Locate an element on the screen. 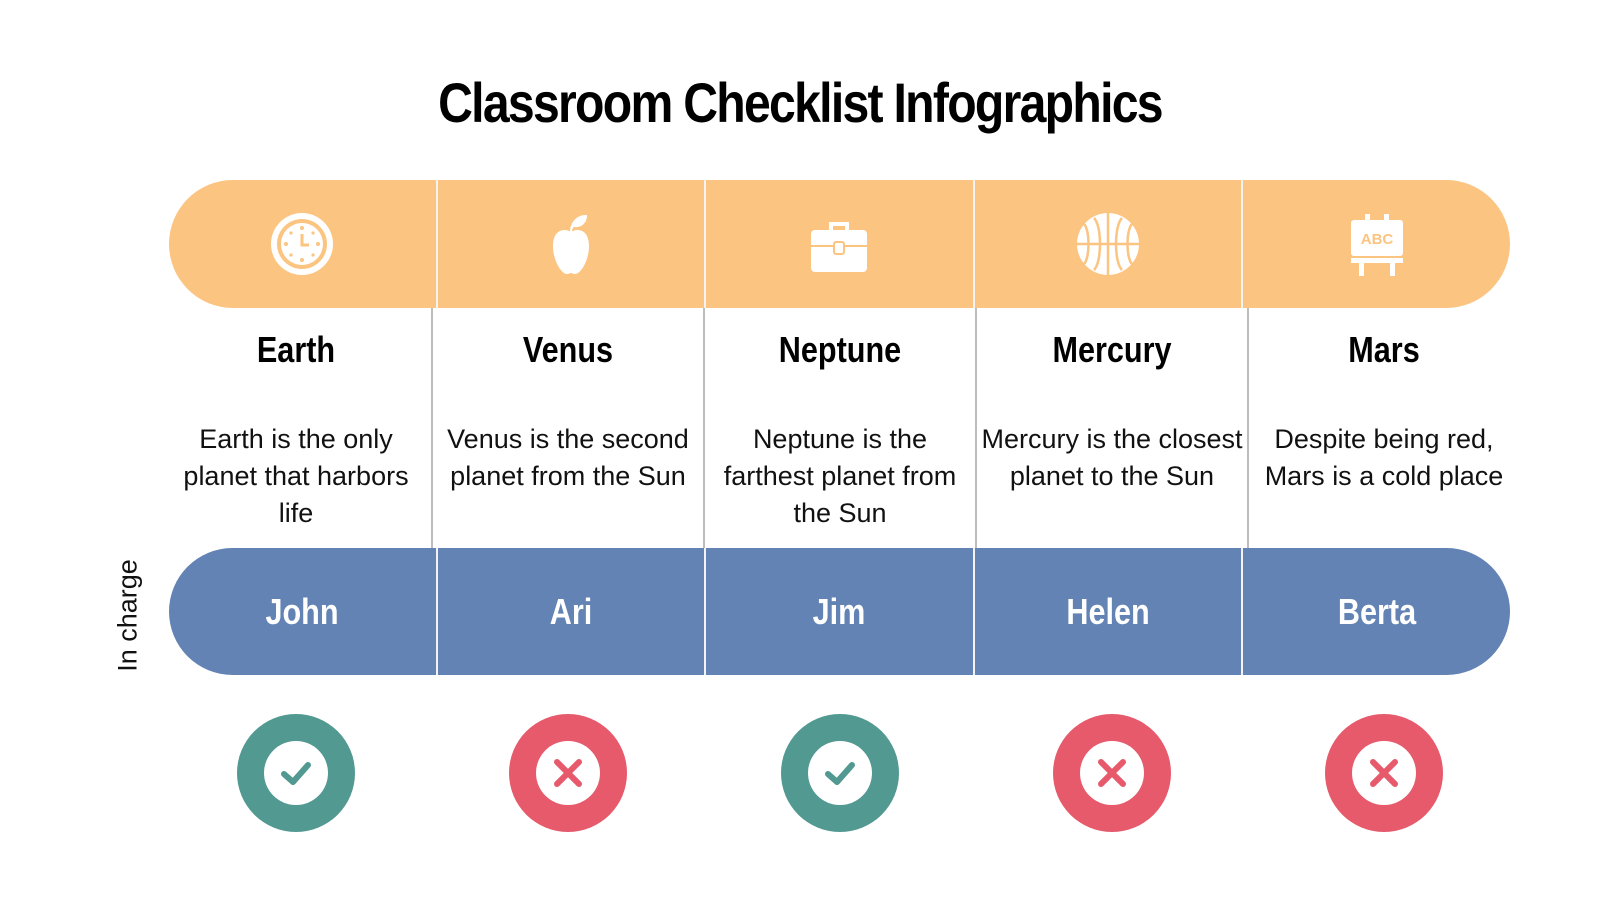  apple-icon is located at coordinates (570, 244).